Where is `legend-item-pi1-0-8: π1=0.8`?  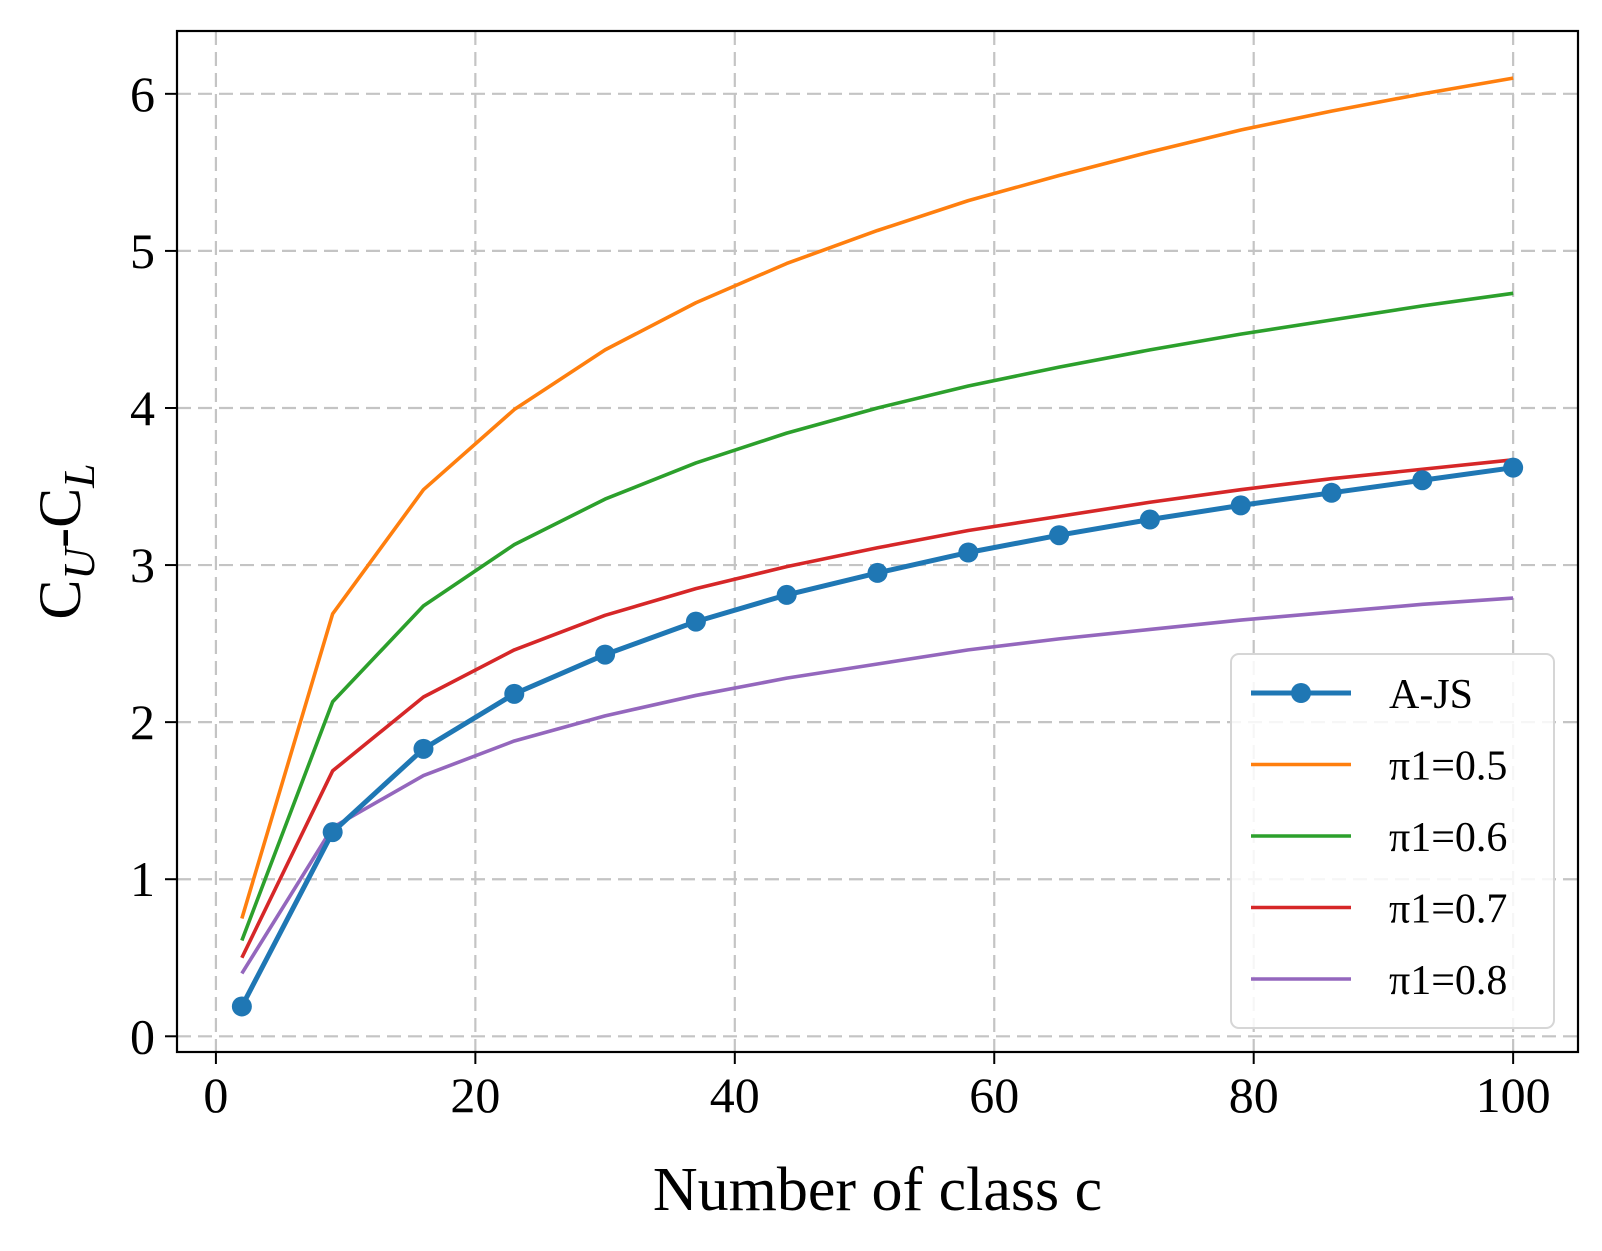
legend-item-pi1-0-8: π1=0.8 is located at coordinates (1379, 981).